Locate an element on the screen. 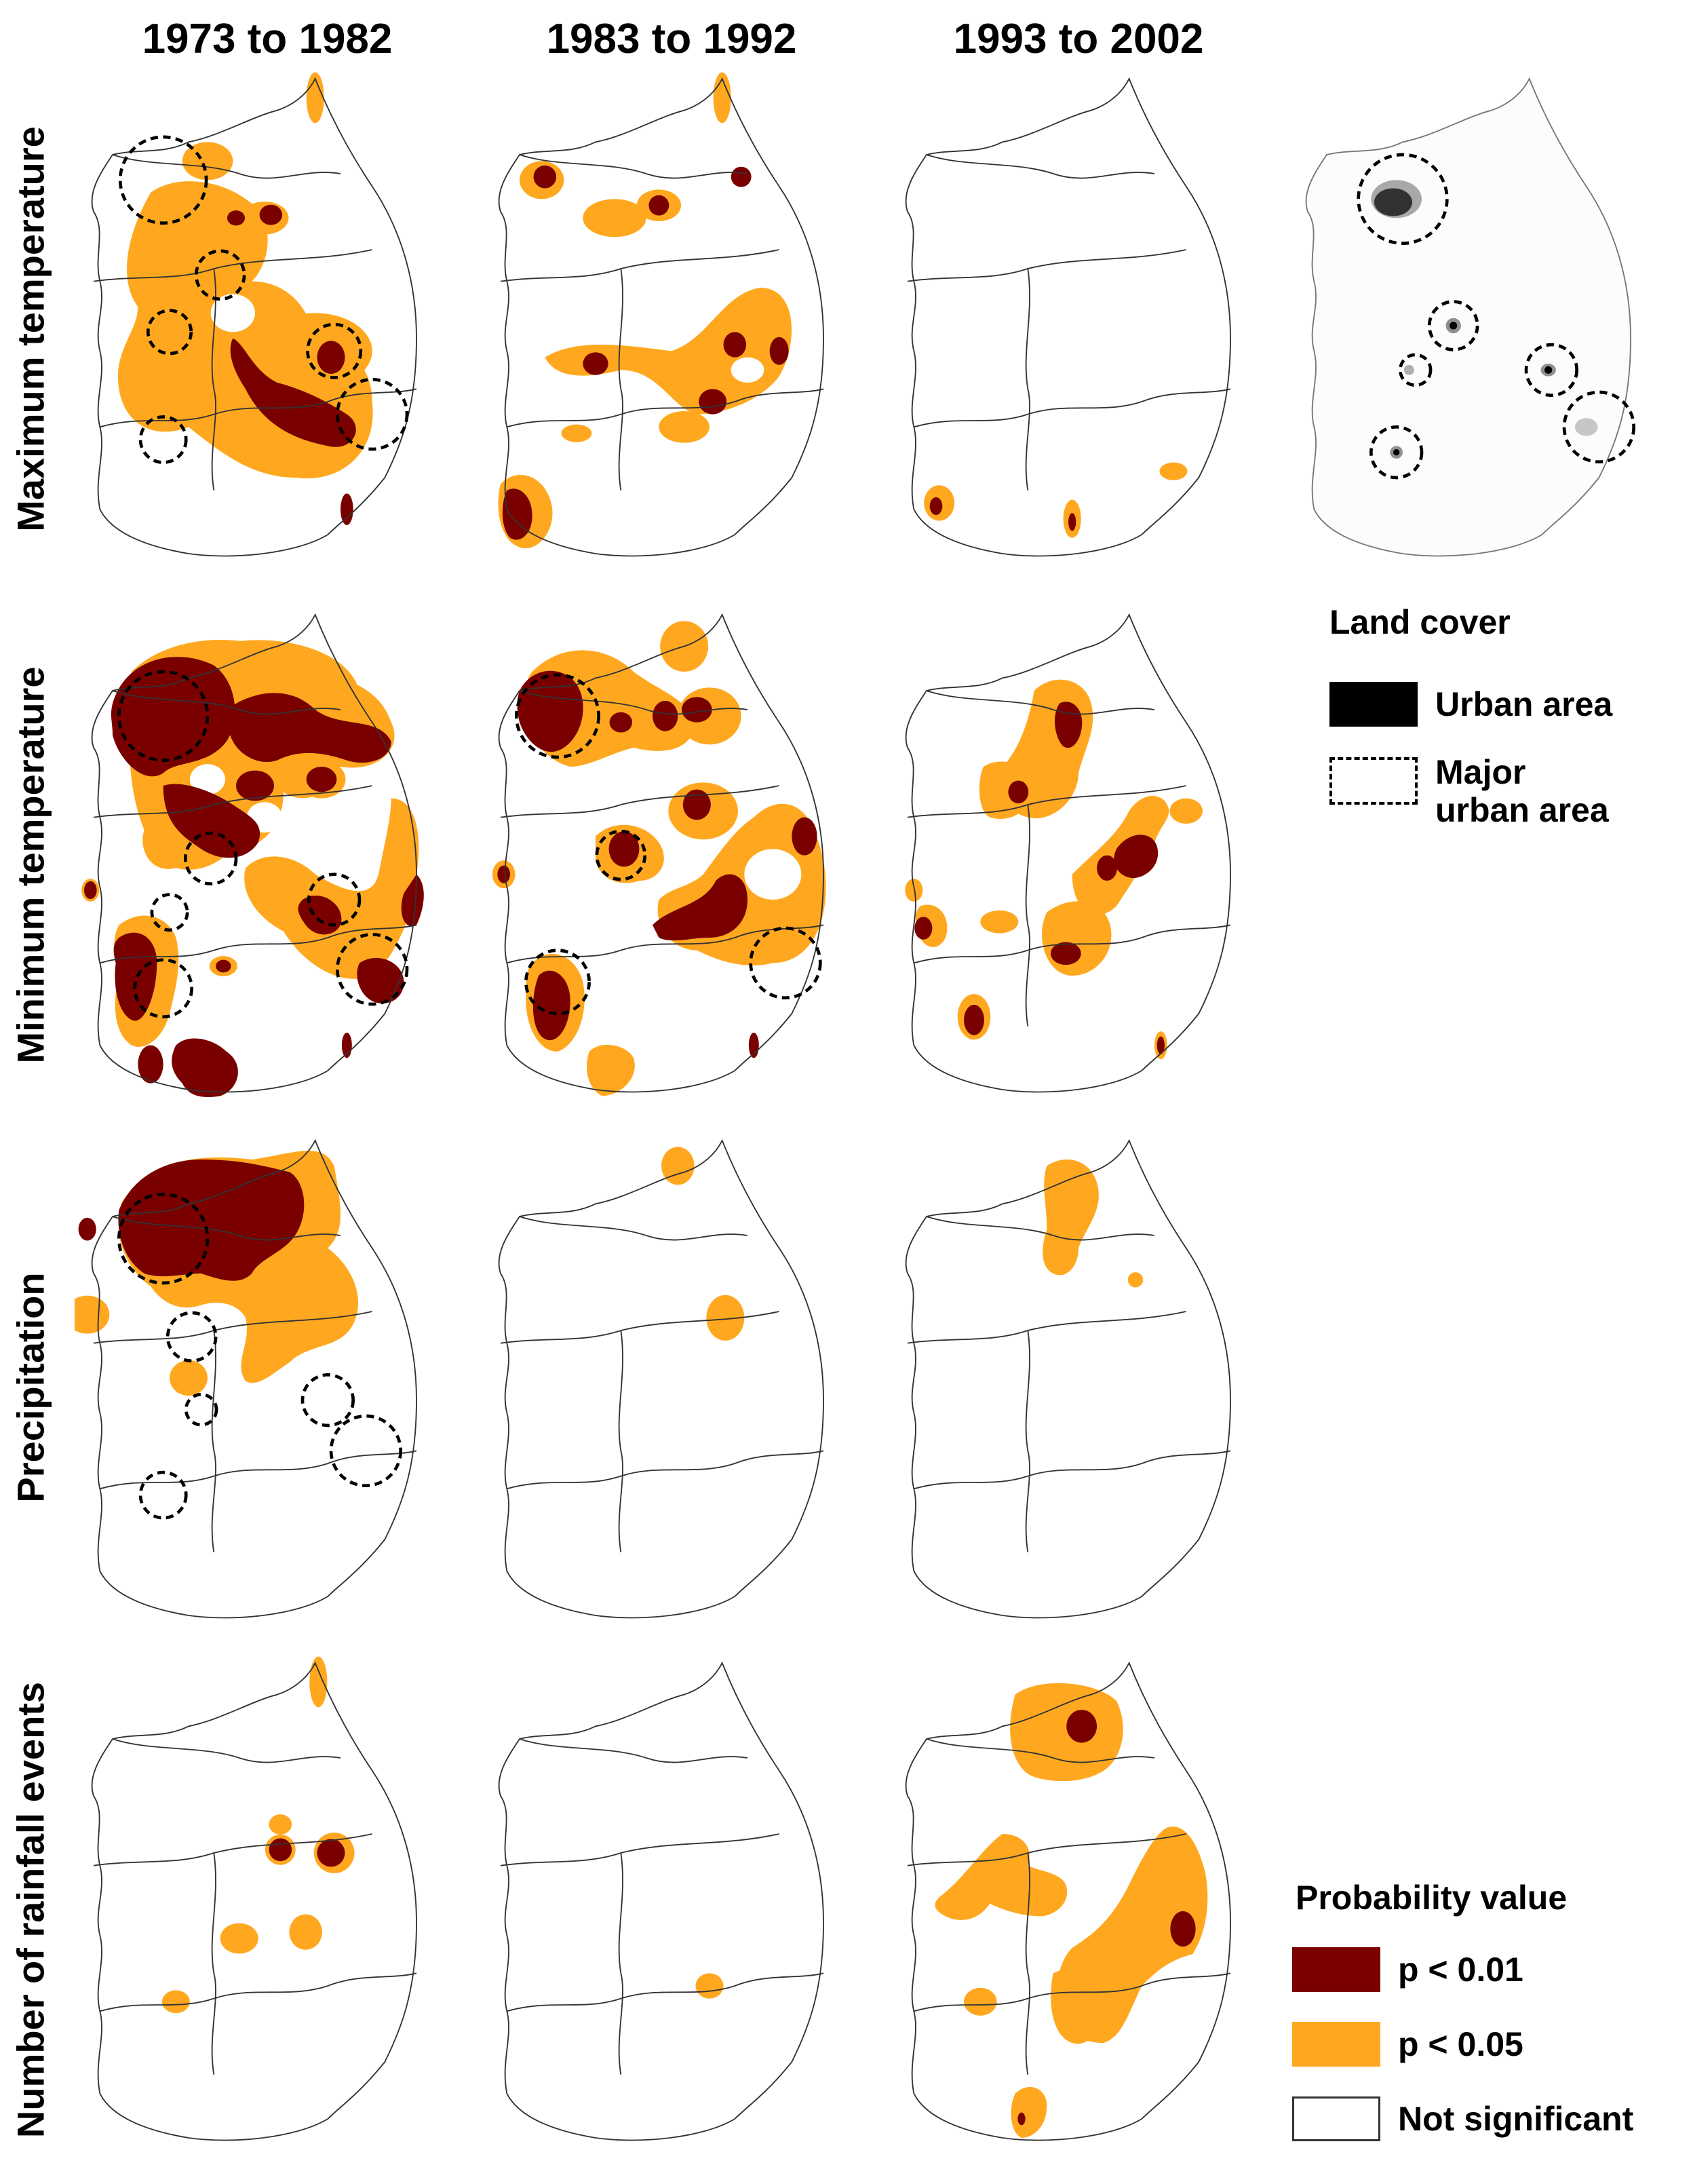  major-urban-label: Major urban area is located at coordinates (1522, 791).